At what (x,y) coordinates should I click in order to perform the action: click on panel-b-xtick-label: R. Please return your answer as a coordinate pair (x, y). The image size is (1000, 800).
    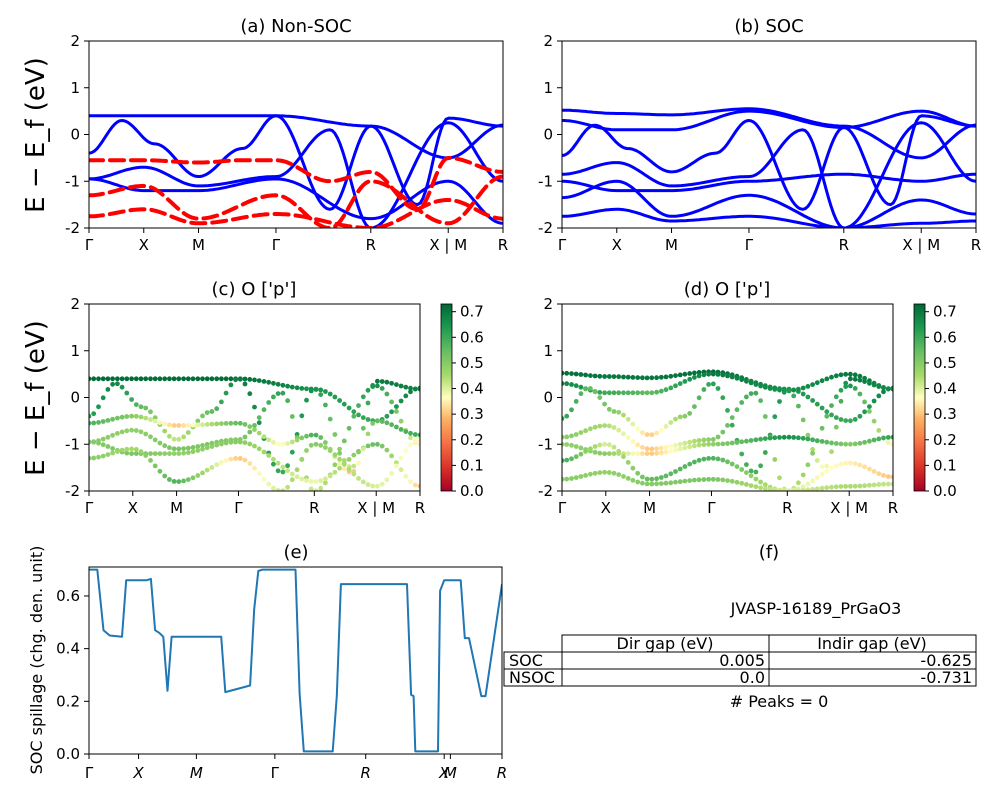
    Looking at the image, I should click on (844, 245).